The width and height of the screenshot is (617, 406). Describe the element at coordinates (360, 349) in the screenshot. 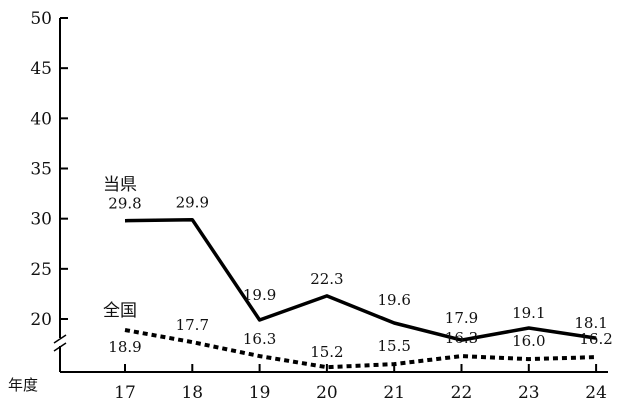

I see `series-line-national` at that location.